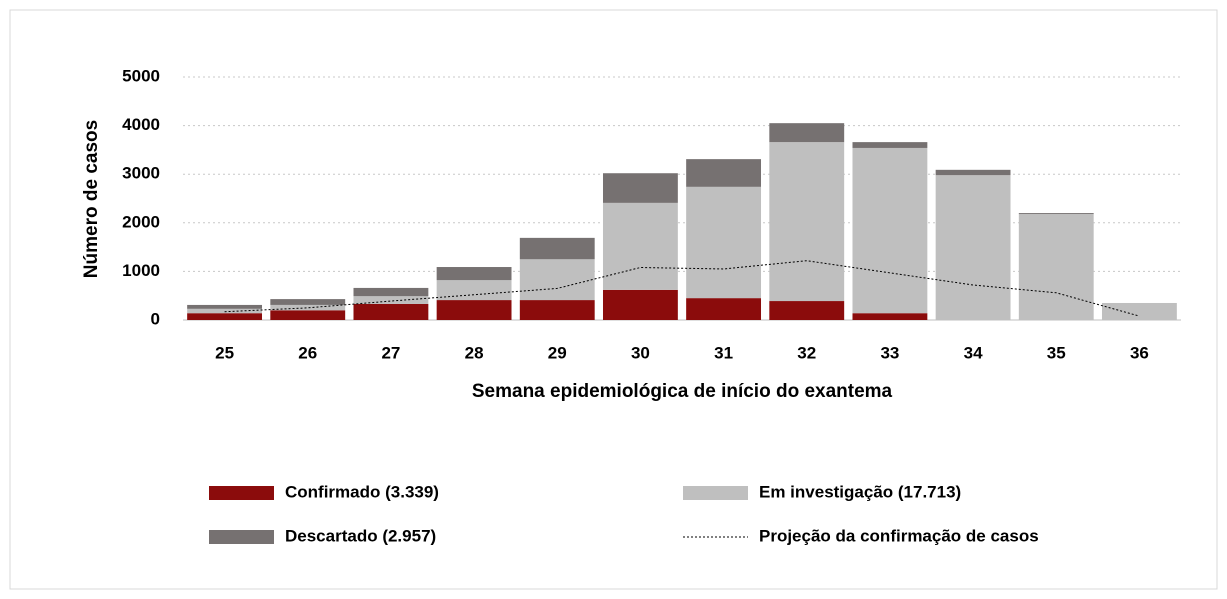 The width and height of the screenshot is (1227, 599). What do you see at coordinates (860, 491) in the screenshot?
I see `legend-label: Em investigação (17.713)` at bounding box center [860, 491].